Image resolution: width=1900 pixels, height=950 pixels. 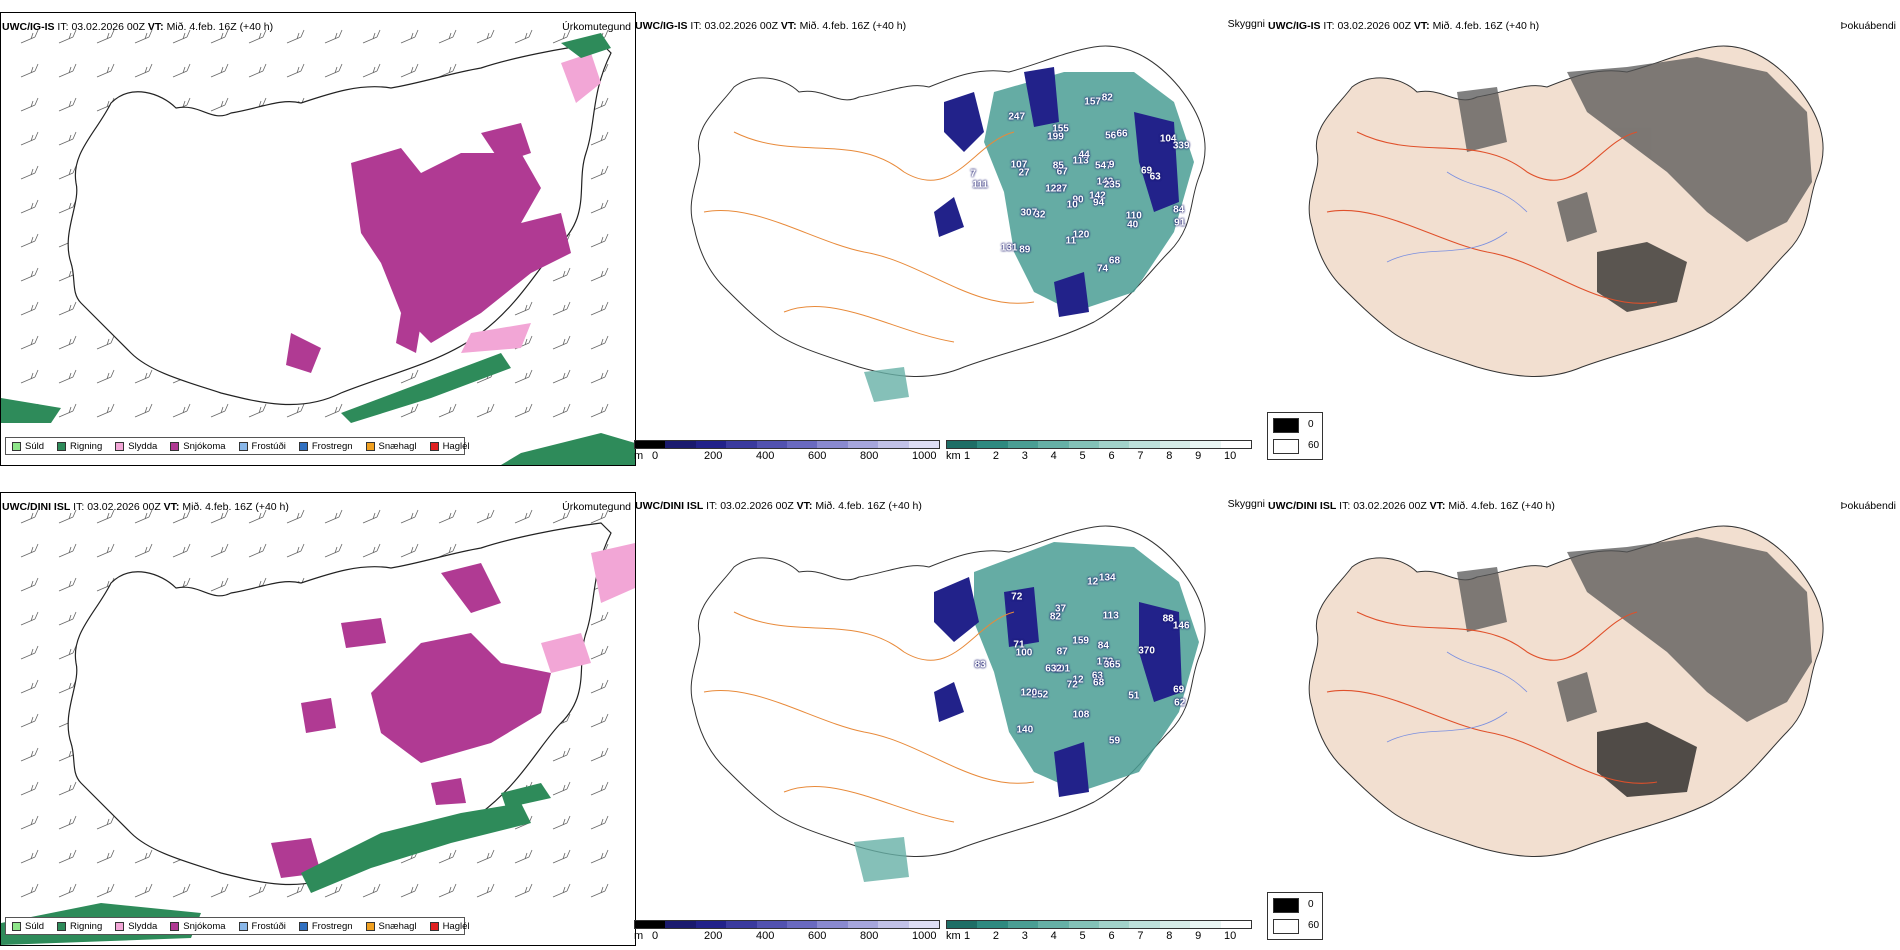 What do you see at coordinates (1024, 653) in the screenshot?
I see `height-label: 100` at bounding box center [1024, 653].